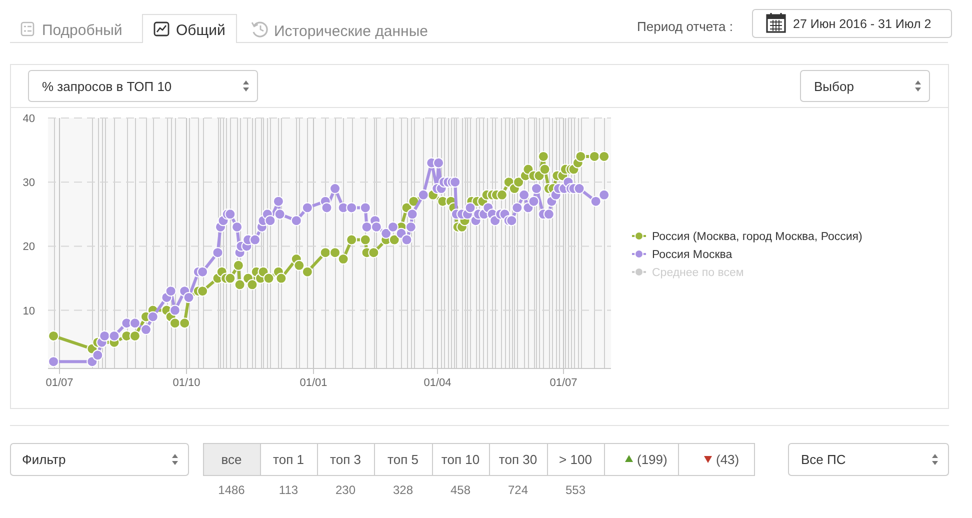 Image resolution: width=972 pixels, height=518 pixels. What do you see at coordinates (186, 383) in the screenshot?
I see `x-tick-label: 01/10` at bounding box center [186, 383].